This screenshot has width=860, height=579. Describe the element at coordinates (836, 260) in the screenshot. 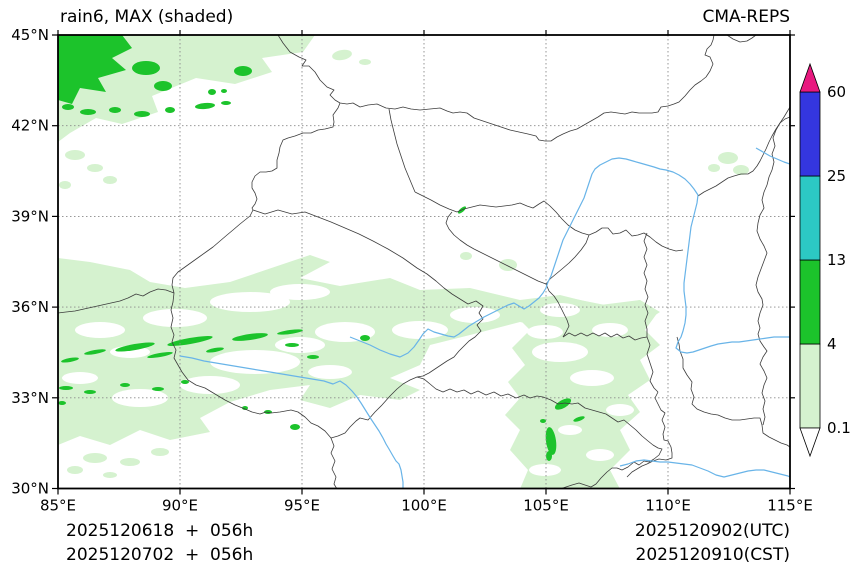

I see `colorbar-label: 13` at that location.